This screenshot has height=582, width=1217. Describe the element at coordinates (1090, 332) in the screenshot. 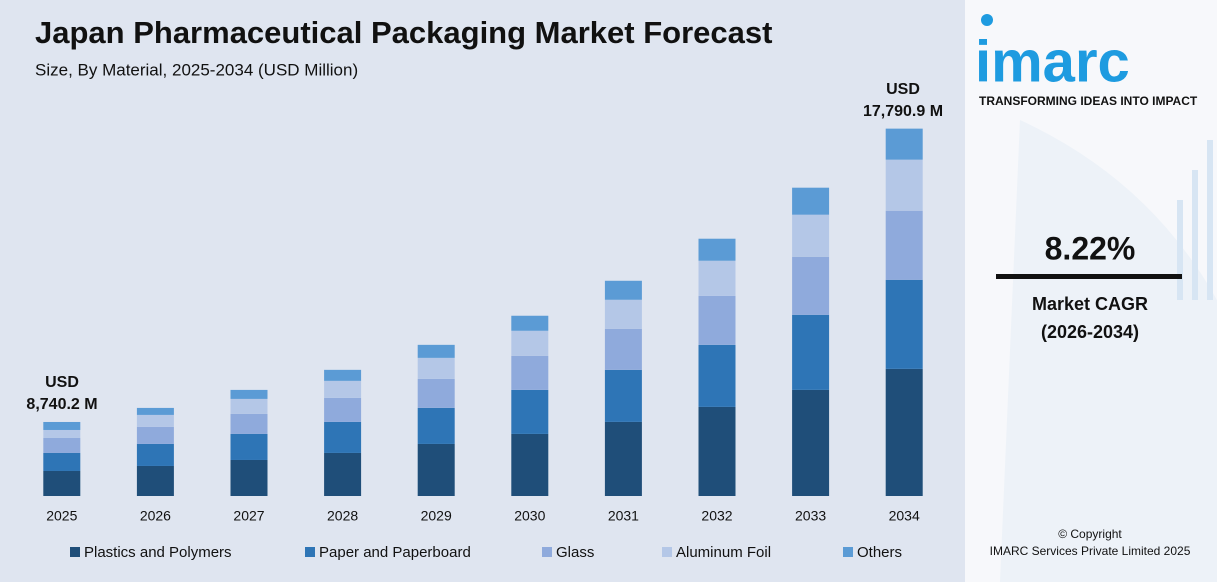

I see `cagr-period: (2026-2034)` at that location.